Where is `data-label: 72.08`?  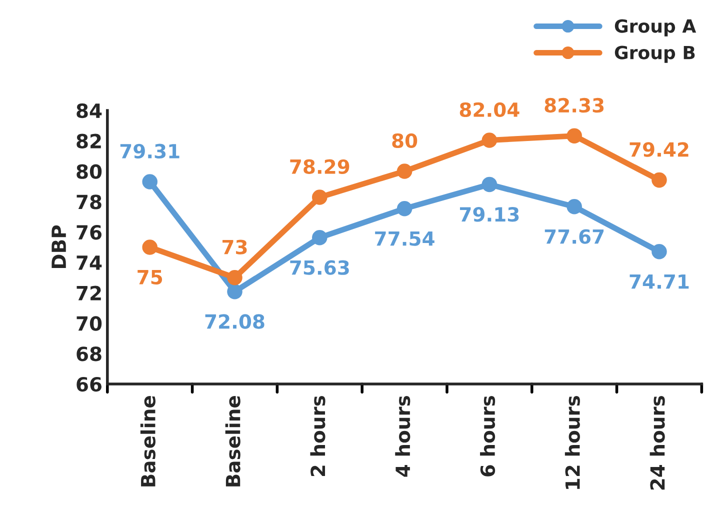
data-label: 72.08 is located at coordinates (234, 321).